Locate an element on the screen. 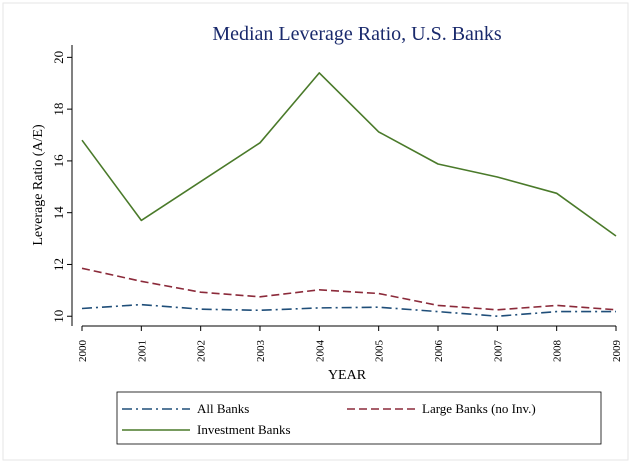 Image resolution: width=631 pixels, height=463 pixels. y-axis-title: Leverage Ratio (A/E) is located at coordinates (38, 185).